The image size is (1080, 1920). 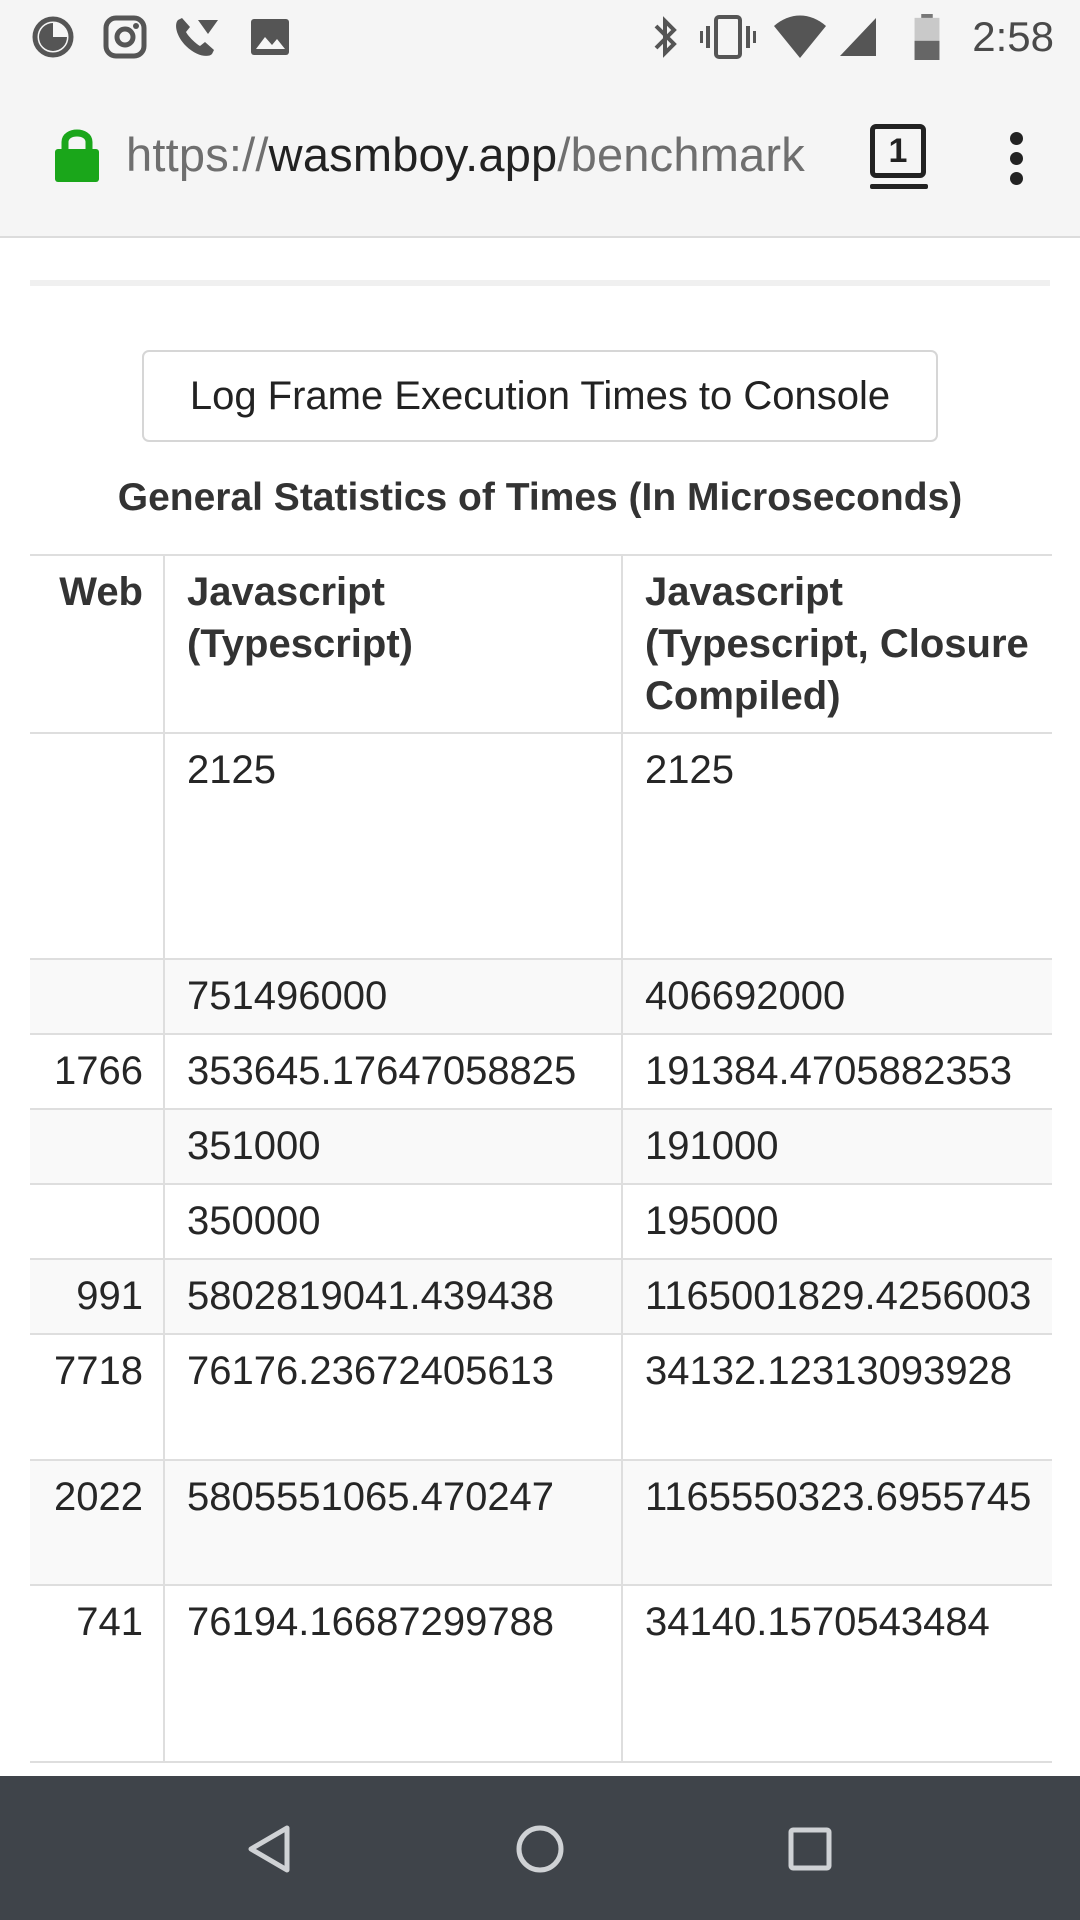 I want to click on table-row: 741 76194.16687299788 34140.1570543484, so click(x=541, y=1673).